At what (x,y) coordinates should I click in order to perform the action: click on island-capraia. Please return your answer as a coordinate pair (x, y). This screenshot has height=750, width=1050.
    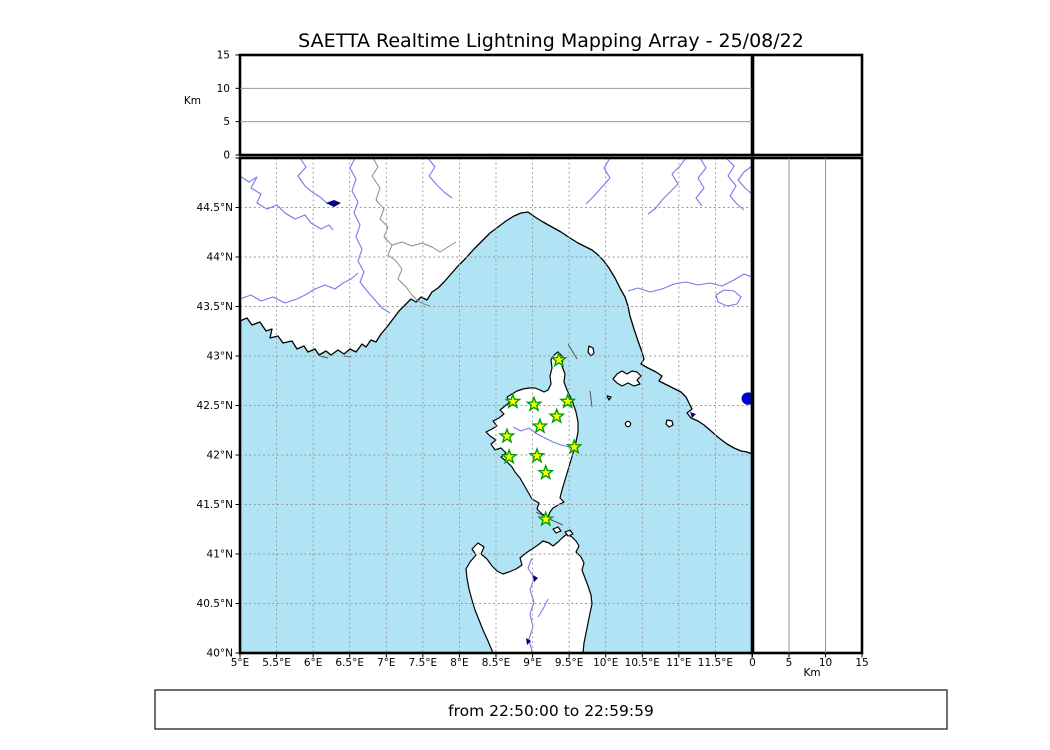
    Looking at the image, I should click on (591, 351).